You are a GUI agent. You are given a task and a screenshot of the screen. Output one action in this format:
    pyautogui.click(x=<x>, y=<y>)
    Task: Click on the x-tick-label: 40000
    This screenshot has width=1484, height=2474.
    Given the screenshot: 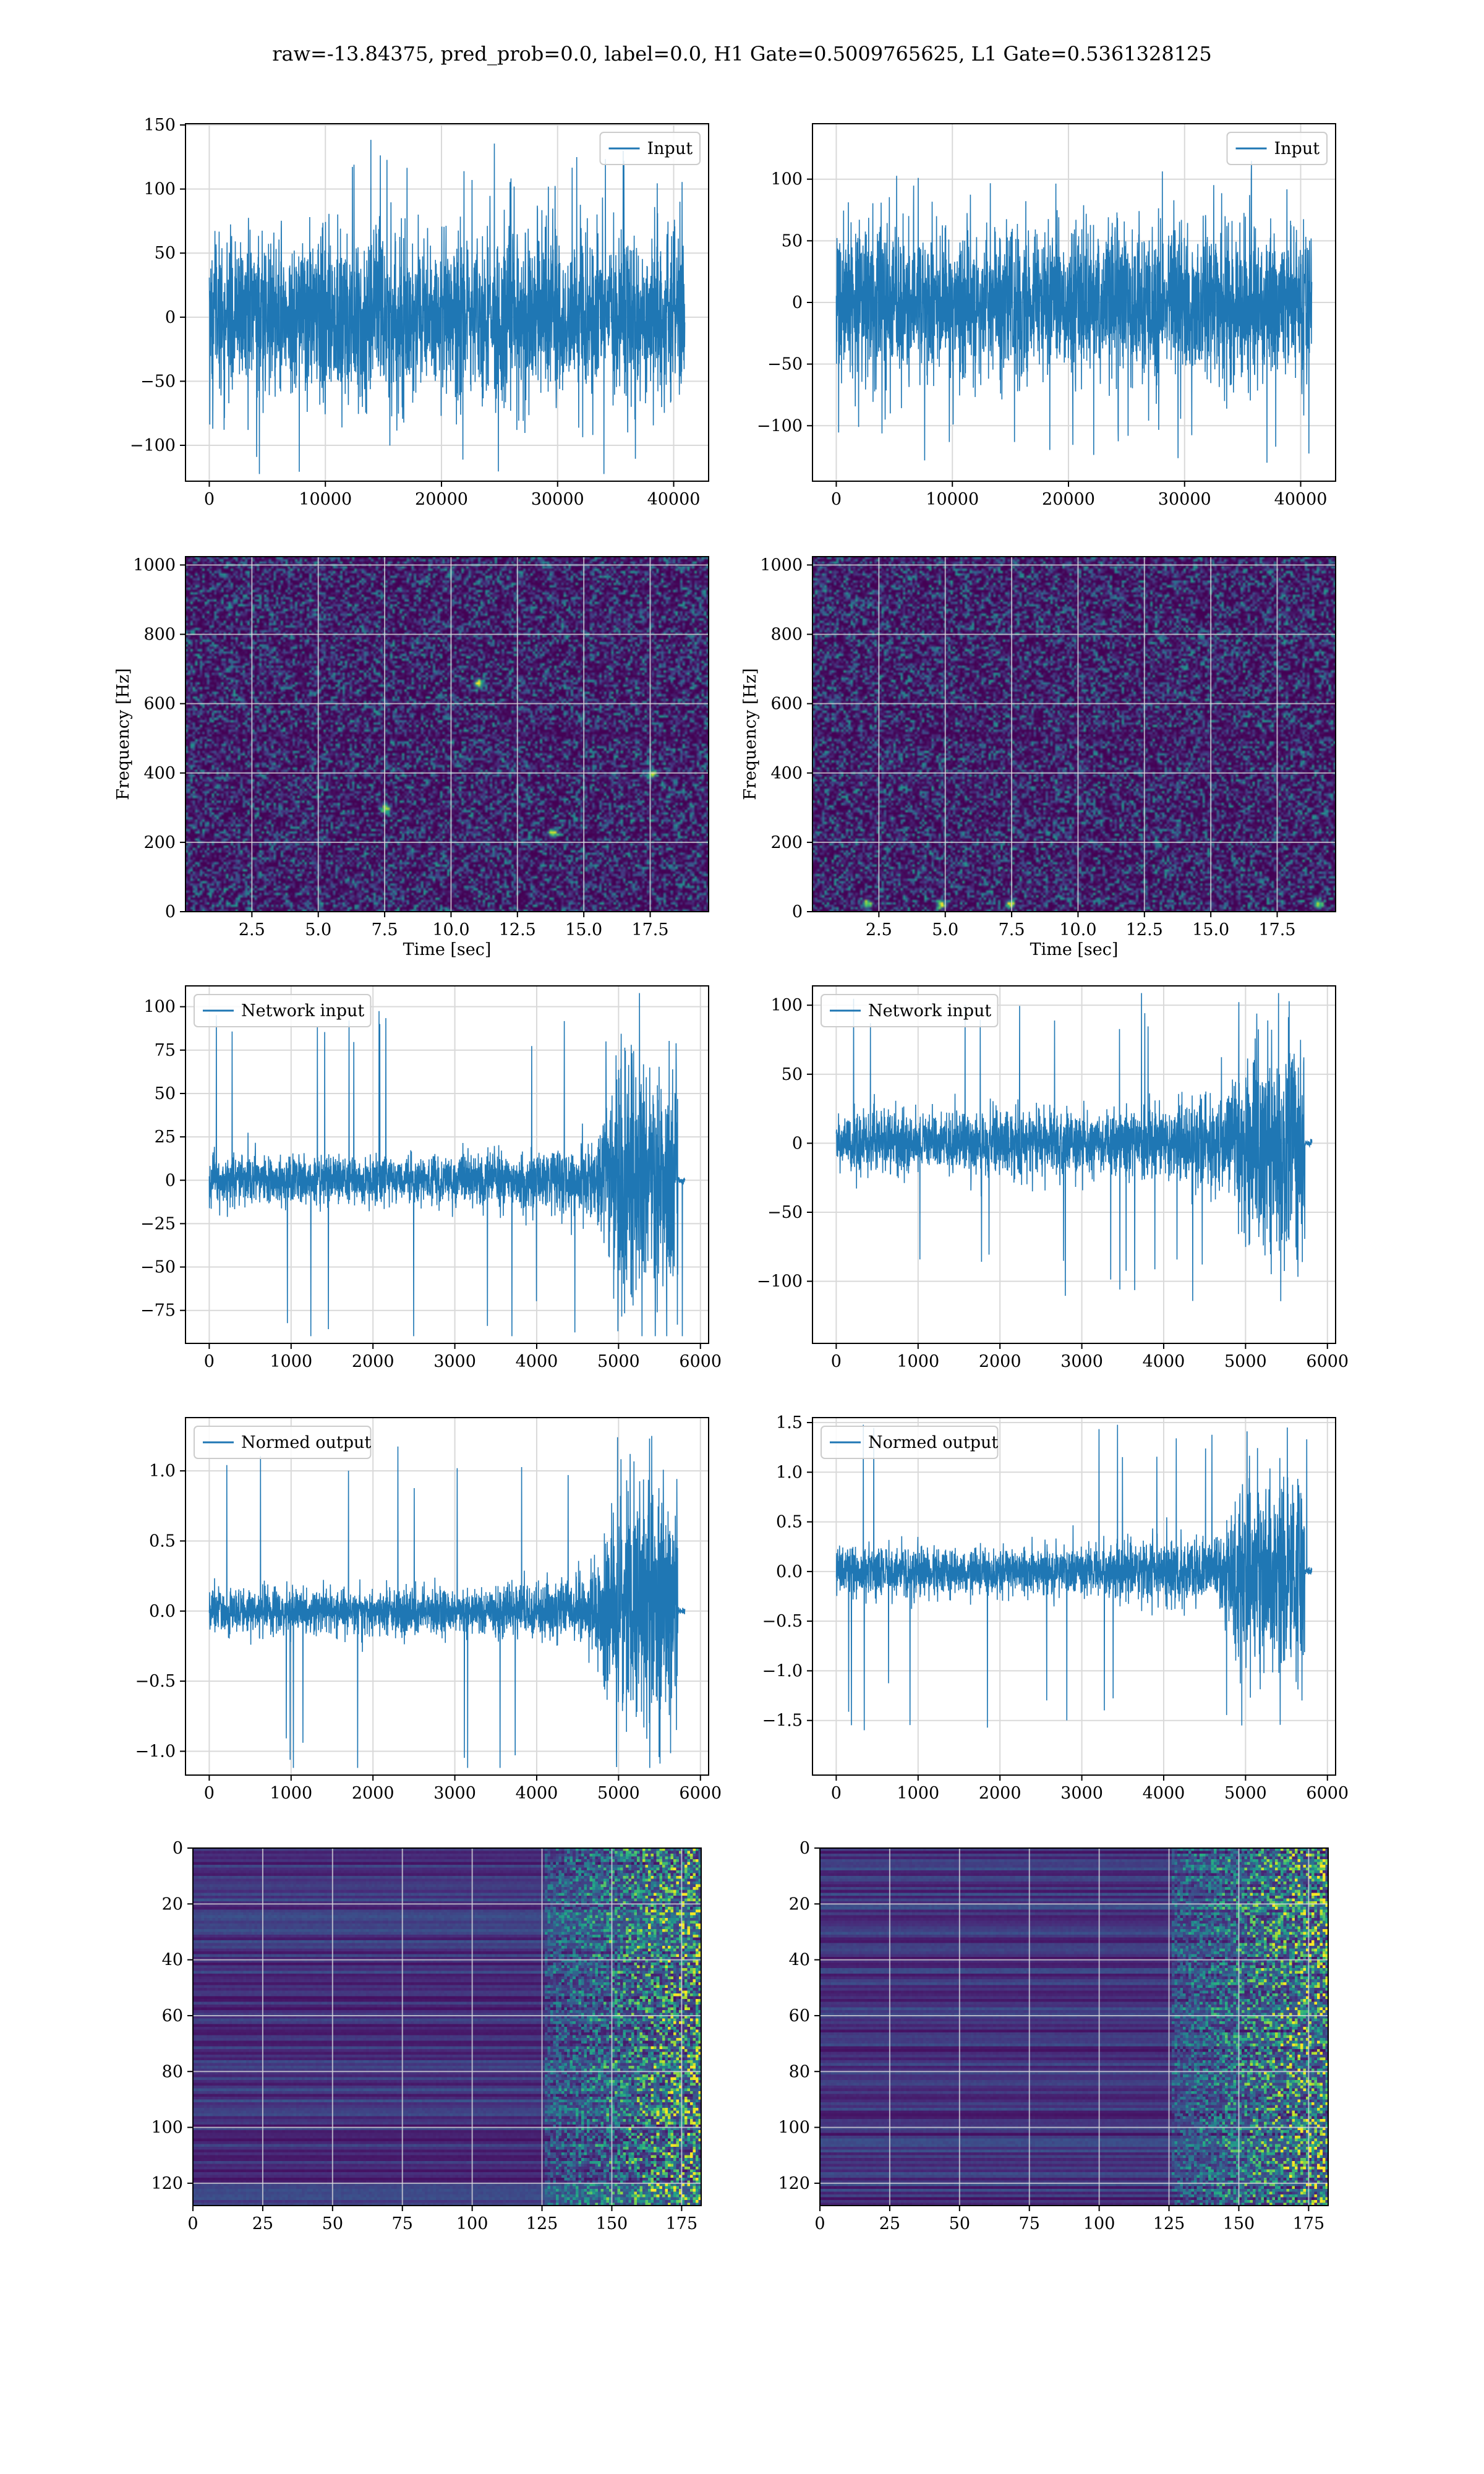 What is the action you would take?
    pyautogui.click(x=1301, y=499)
    